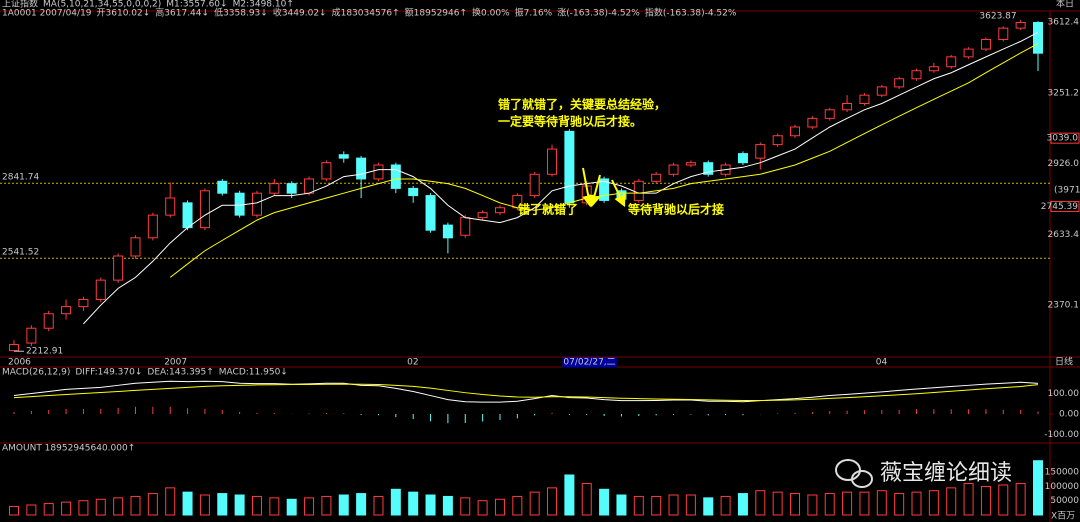 The height and width of the screenshot is (522, 1080). I want to click on header-item: M2:3498.10↑, so click(263, 5).